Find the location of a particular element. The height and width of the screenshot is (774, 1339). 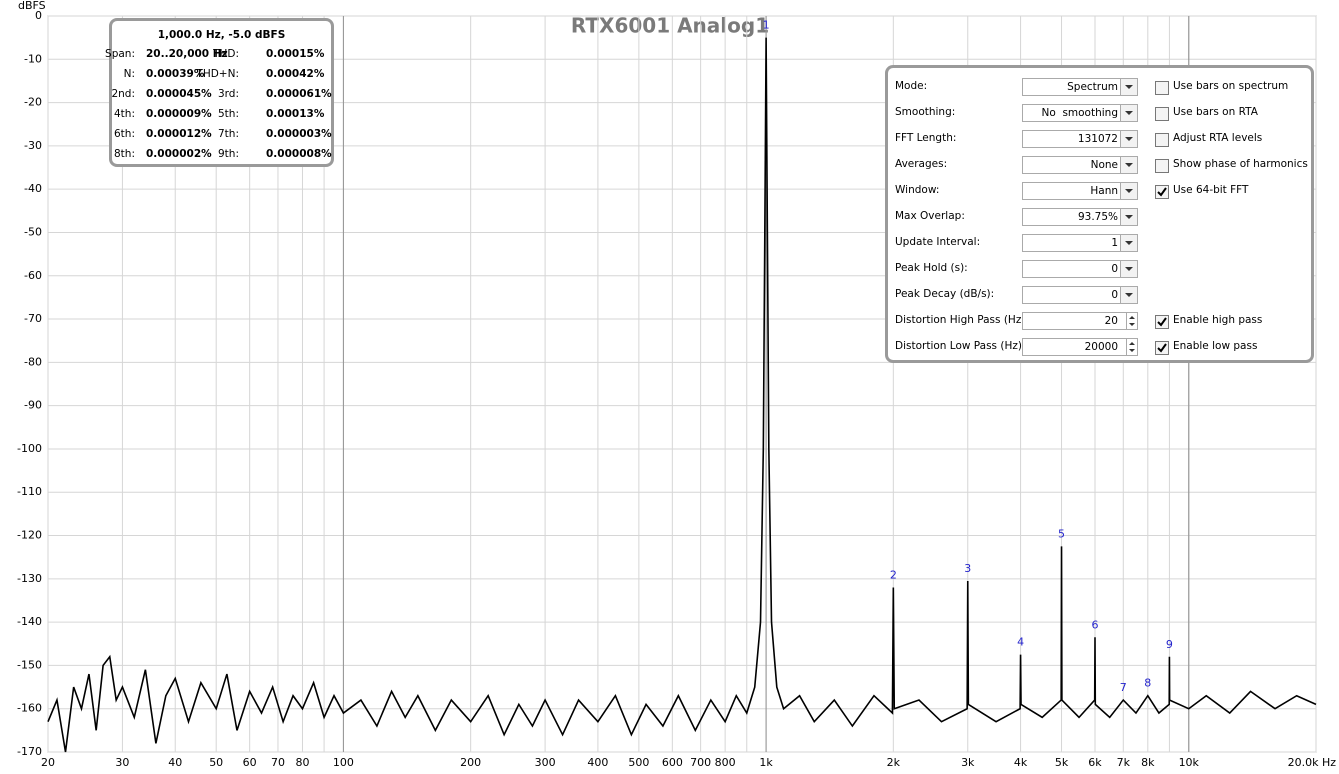

dropdown-control: 1 is located at coordinates (1080, 243).